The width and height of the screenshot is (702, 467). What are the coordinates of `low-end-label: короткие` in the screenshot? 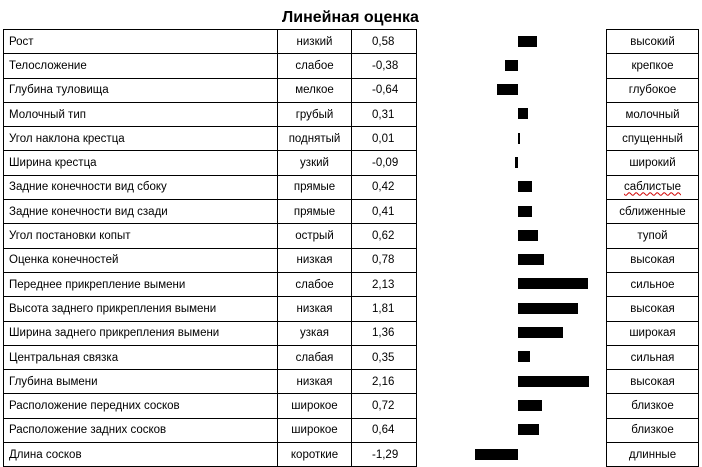 It's located at (314, 454).